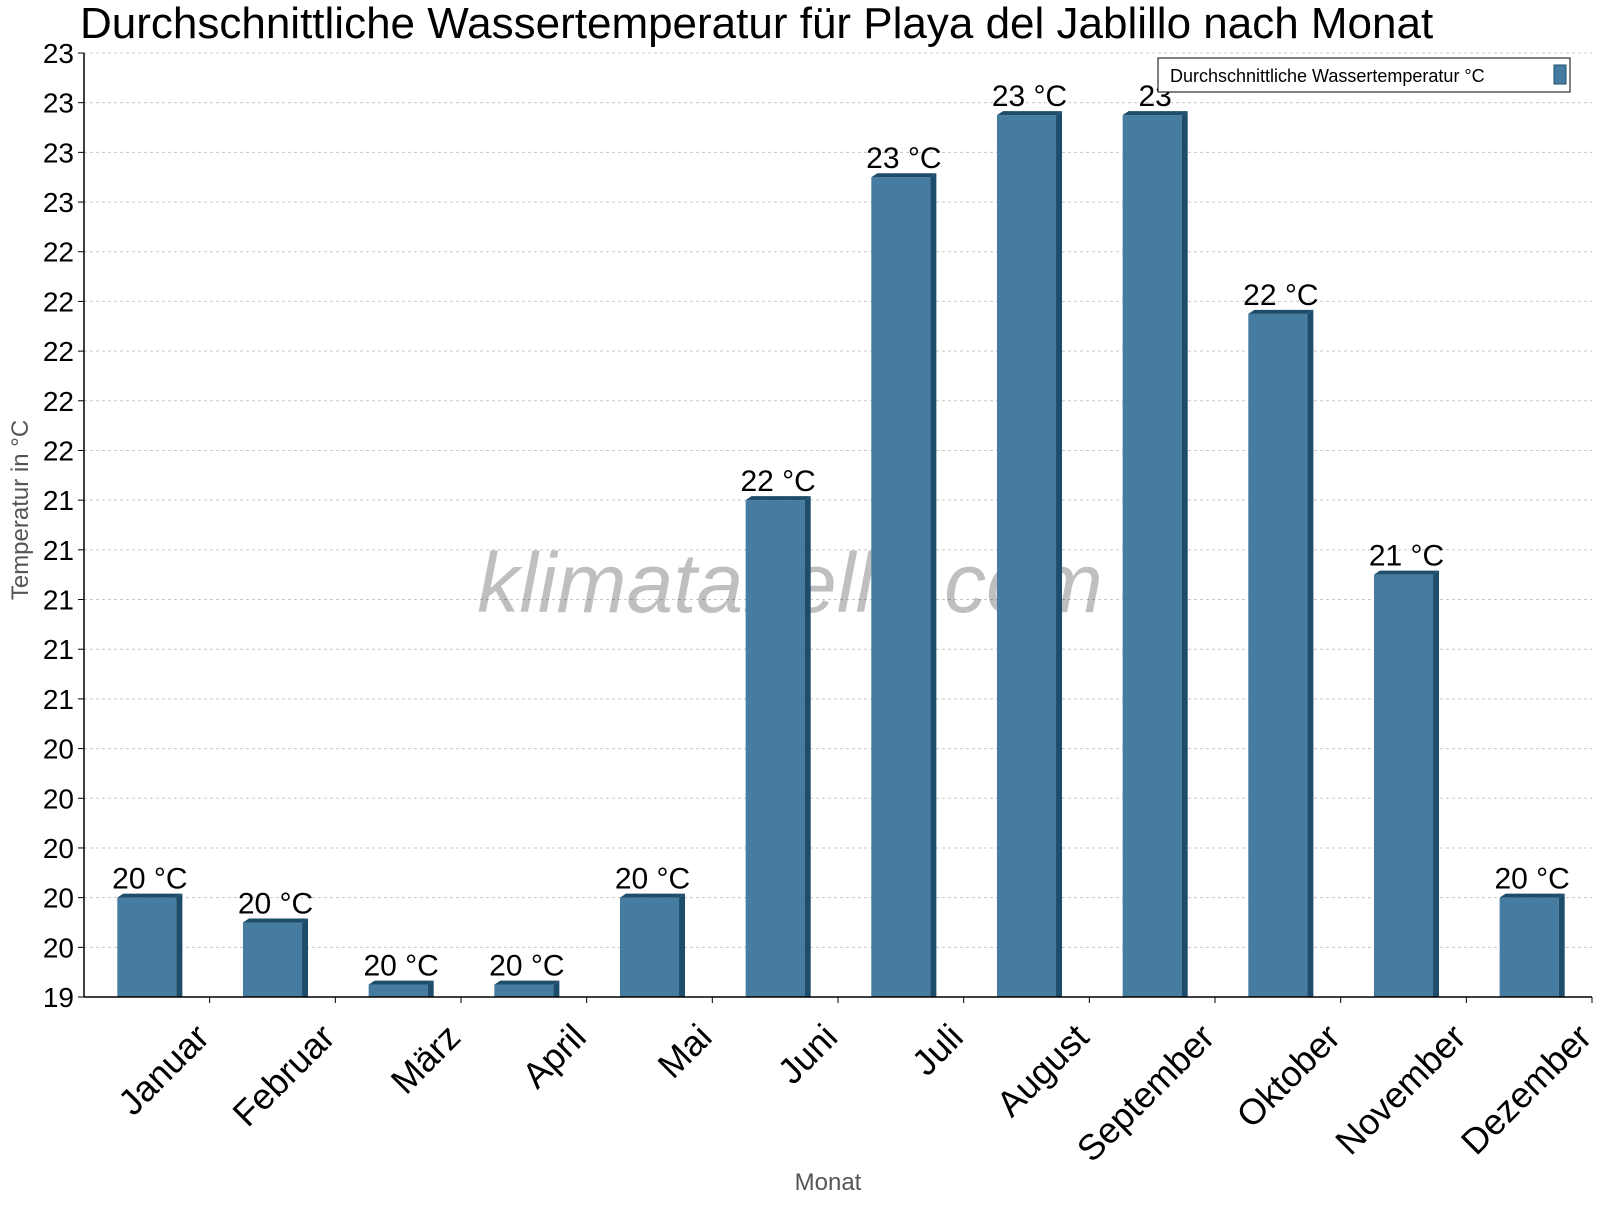  I want to click on legend-swatch, so click(1560, 74).